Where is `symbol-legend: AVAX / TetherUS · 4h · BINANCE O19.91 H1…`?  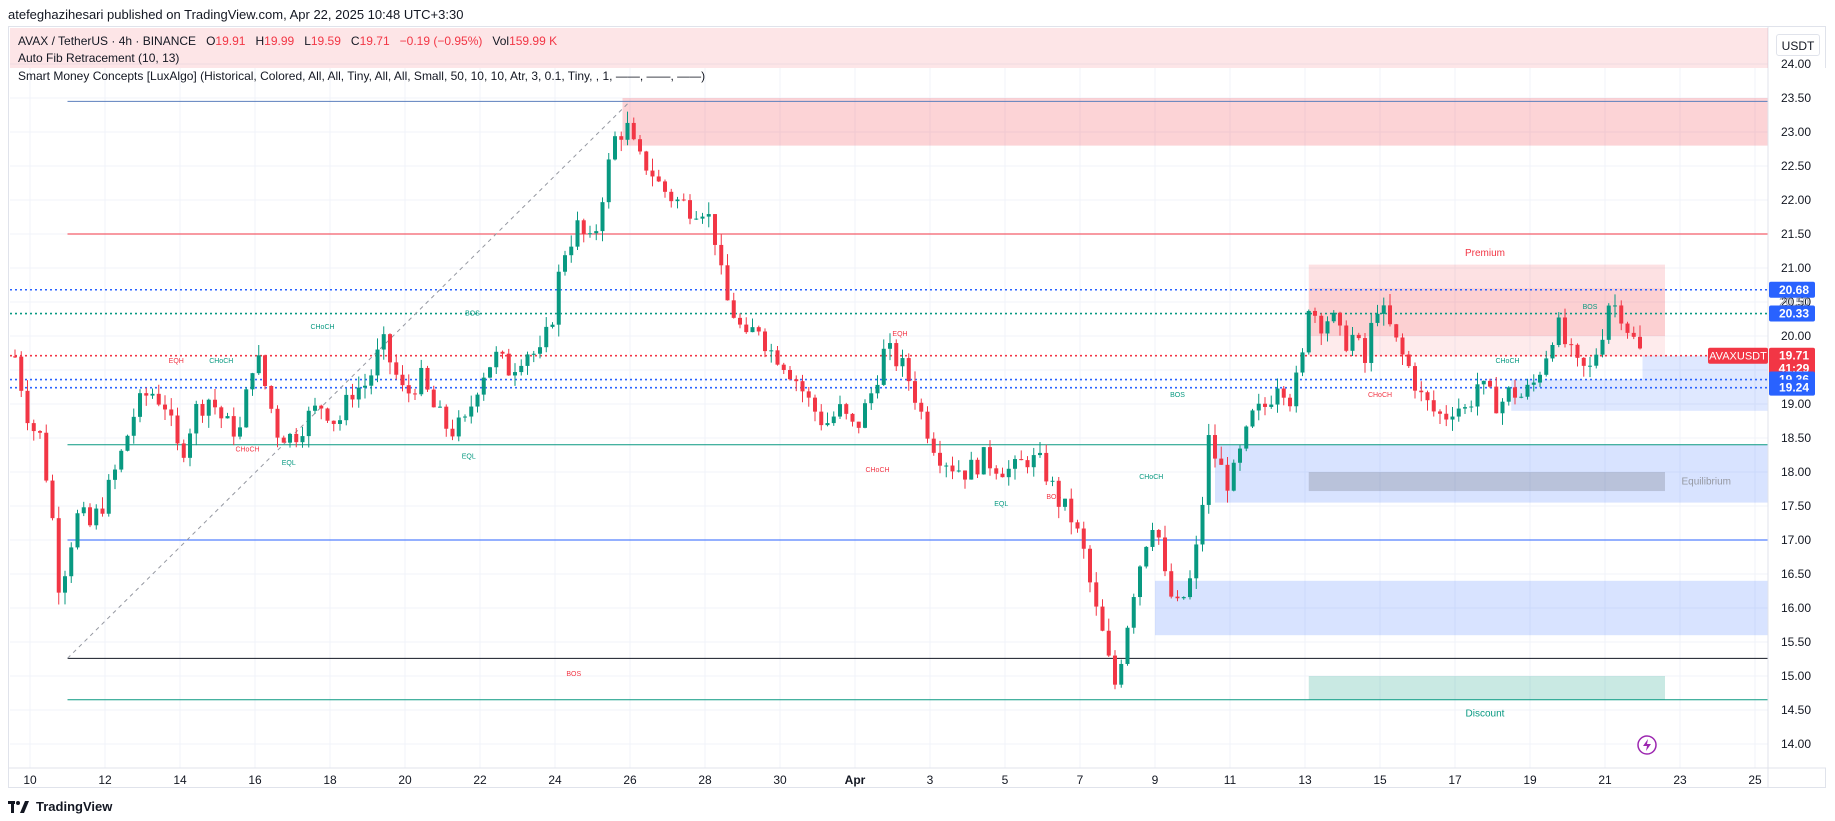 symbol-legend: AVAX / TetherUS · 4h · BINANCE O19.91 H1… is located at coordinates (287, 41).